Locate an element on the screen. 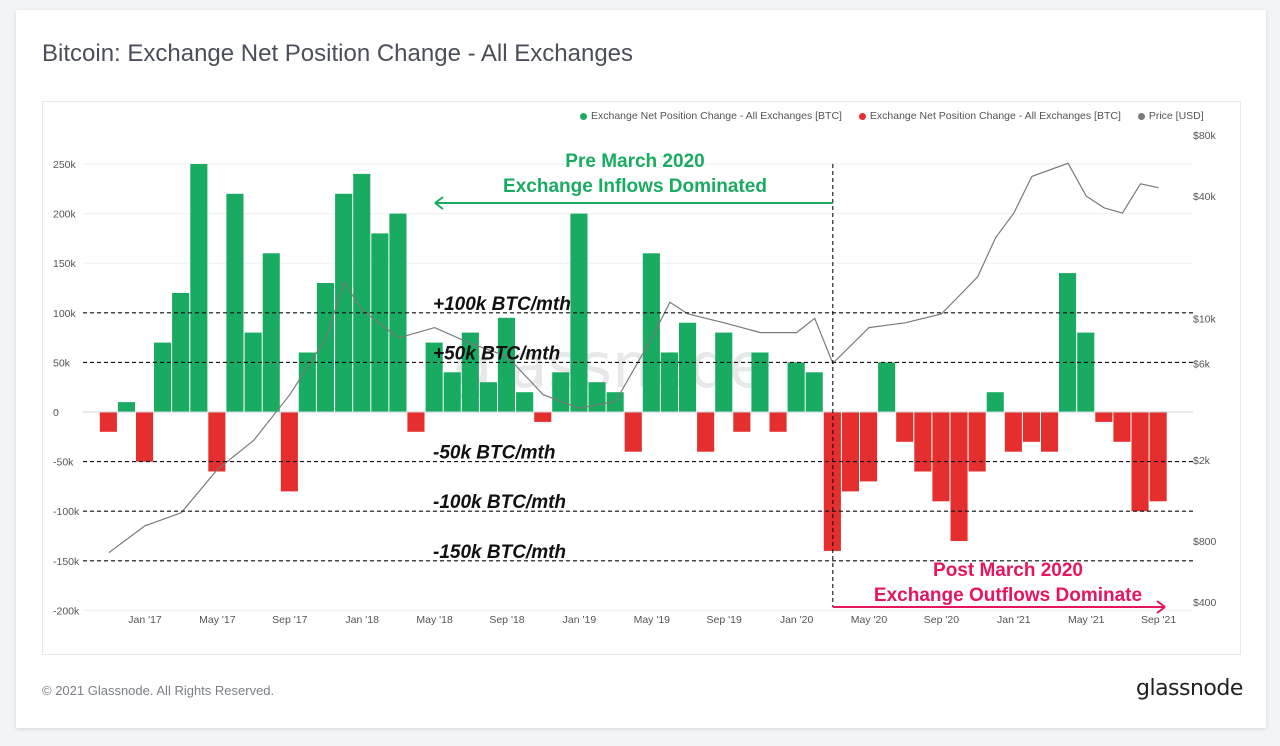 The height and width of the screenshot is (746, 1280). x-tick-label: May '20 is located at coordinates (869, 620).